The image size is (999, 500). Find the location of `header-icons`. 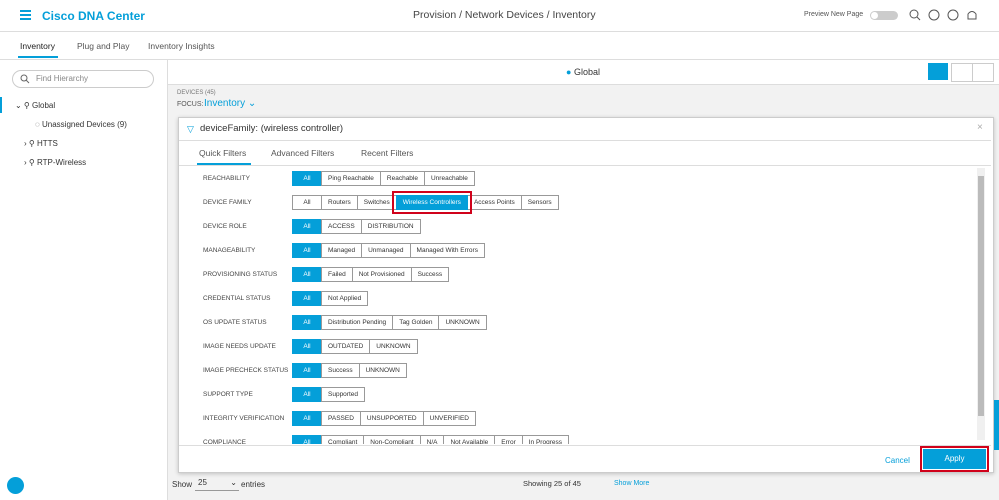

header-icons is located at coordinates (943, 15).